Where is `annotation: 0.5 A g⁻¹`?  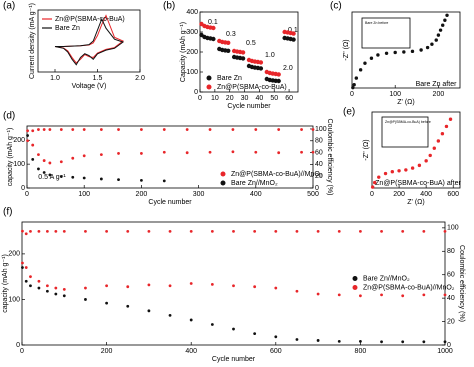 annotation: 0.5 A g⁻¹ is located at coordinates (52, 177).